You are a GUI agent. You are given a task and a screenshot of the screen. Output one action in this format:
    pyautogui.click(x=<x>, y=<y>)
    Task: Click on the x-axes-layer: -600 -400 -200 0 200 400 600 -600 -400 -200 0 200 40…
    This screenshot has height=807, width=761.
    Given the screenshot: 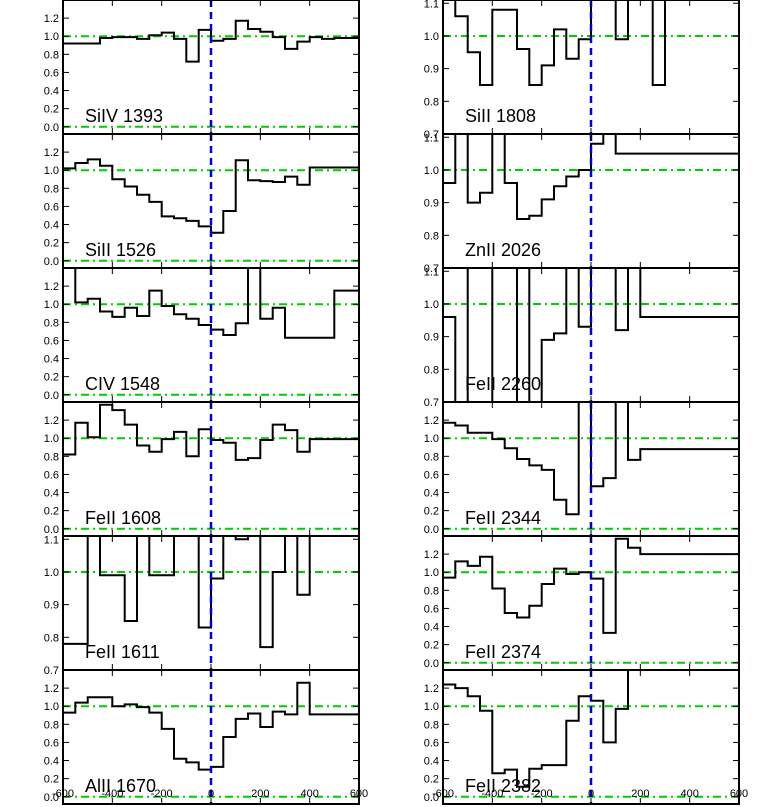 What is the action you would take?
    pyautogui.click(x=400, y=794)
    